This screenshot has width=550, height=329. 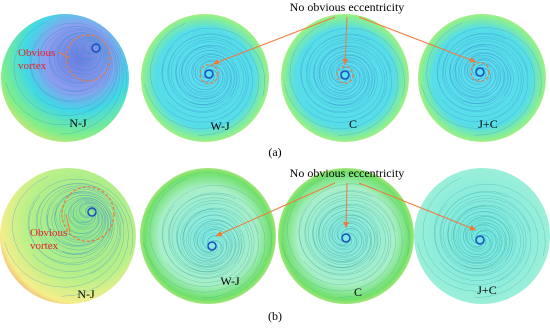 I want to click on caption: (a), so click(x=274, y=152).